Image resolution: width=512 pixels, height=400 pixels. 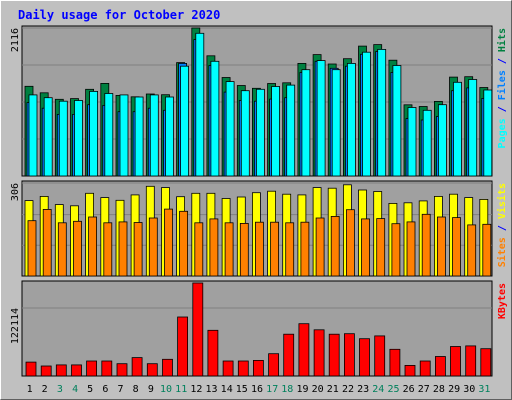 I want to click on x-tick-label: 15, so click(x=242, y=389).